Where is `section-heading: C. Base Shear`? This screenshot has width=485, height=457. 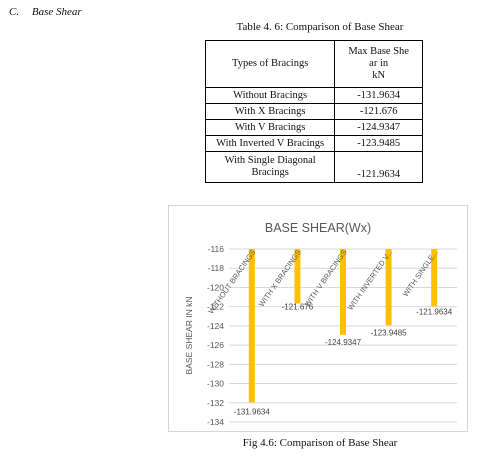 section-heading: C. Base Shear is located at coordinates (45, 12).